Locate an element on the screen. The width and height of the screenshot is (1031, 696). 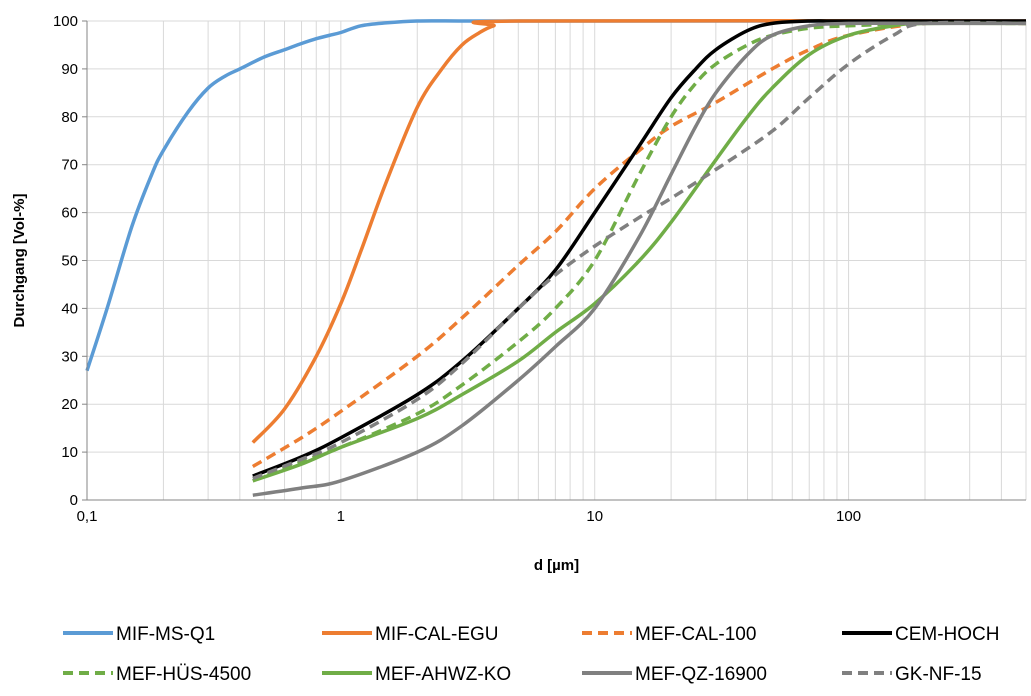
x-tick-label: 1 is located at coordinates (341, 516).